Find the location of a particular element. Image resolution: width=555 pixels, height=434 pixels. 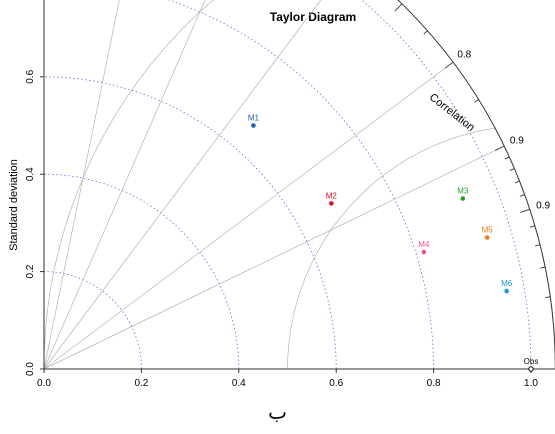

x-tick-label: 0.4 is located at coordinates (239, 383).